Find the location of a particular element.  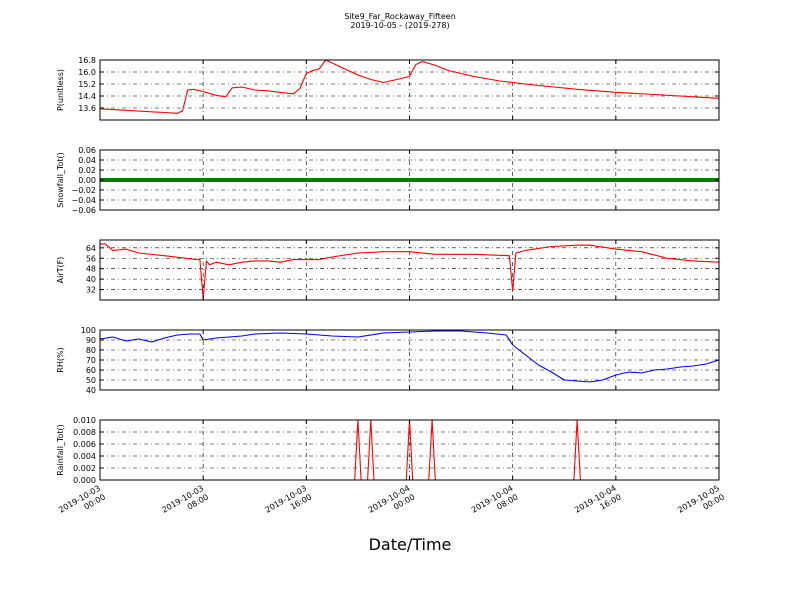

y-tick-label: 50 is located at coordinates (91, 380).